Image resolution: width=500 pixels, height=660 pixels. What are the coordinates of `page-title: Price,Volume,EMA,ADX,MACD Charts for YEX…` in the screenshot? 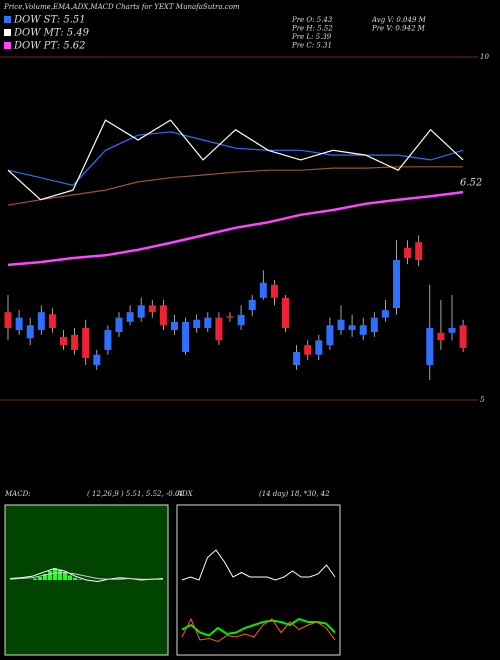 It's located at (121, 7).